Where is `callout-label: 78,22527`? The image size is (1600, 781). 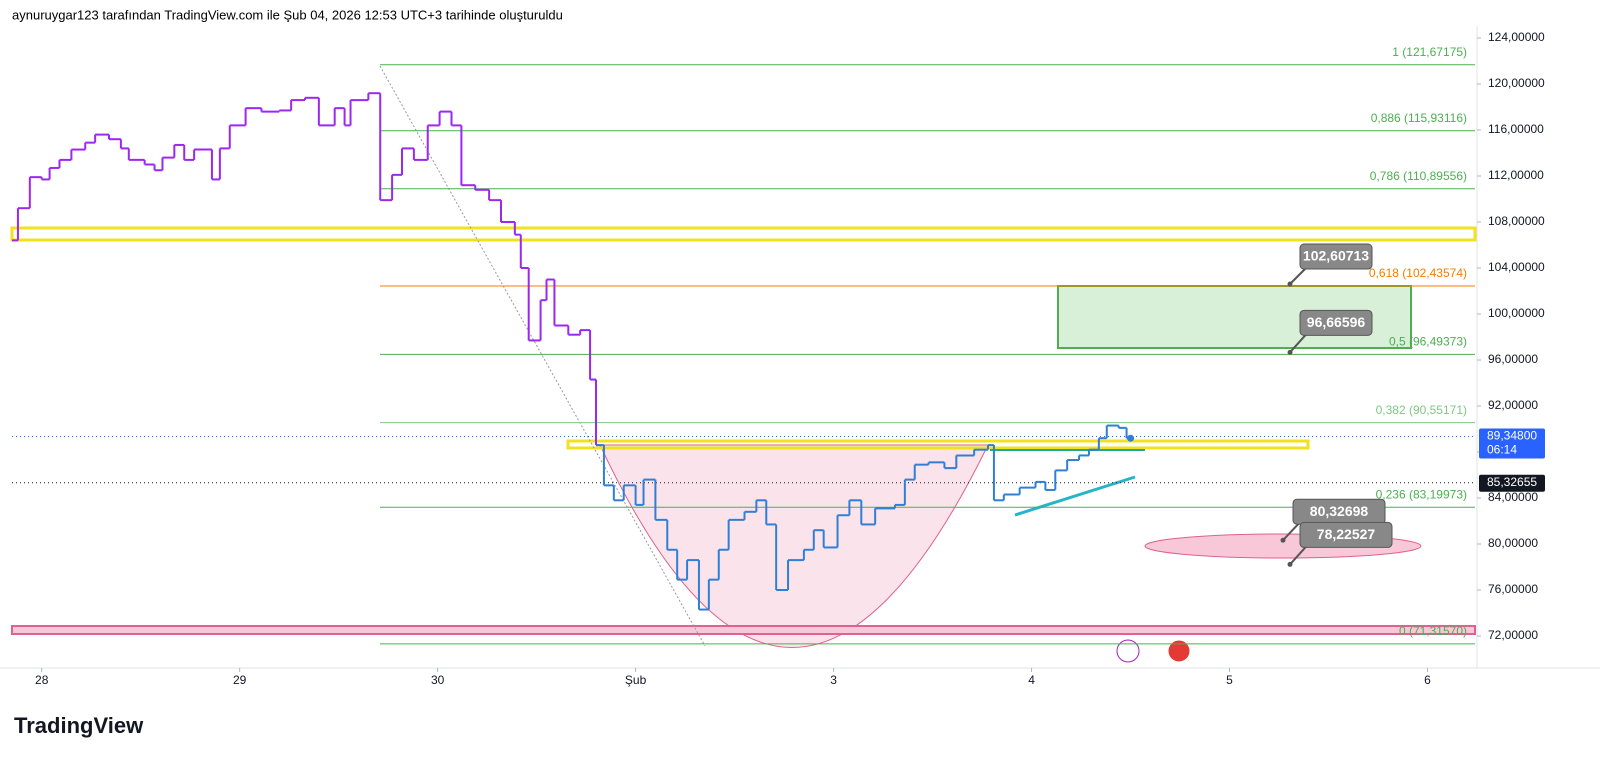
callout-label: 78,22527 is located at coordinates (1346, 534).